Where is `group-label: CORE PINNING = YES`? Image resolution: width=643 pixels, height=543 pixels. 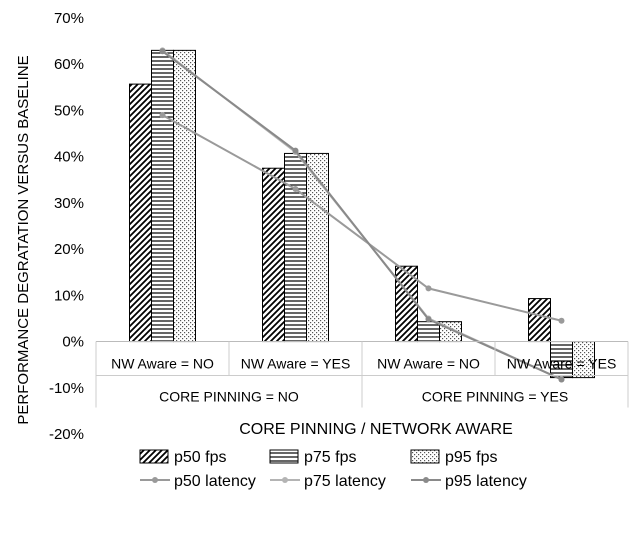 group-label: CORE PINNING = YES is located at coordinates (495, 397).